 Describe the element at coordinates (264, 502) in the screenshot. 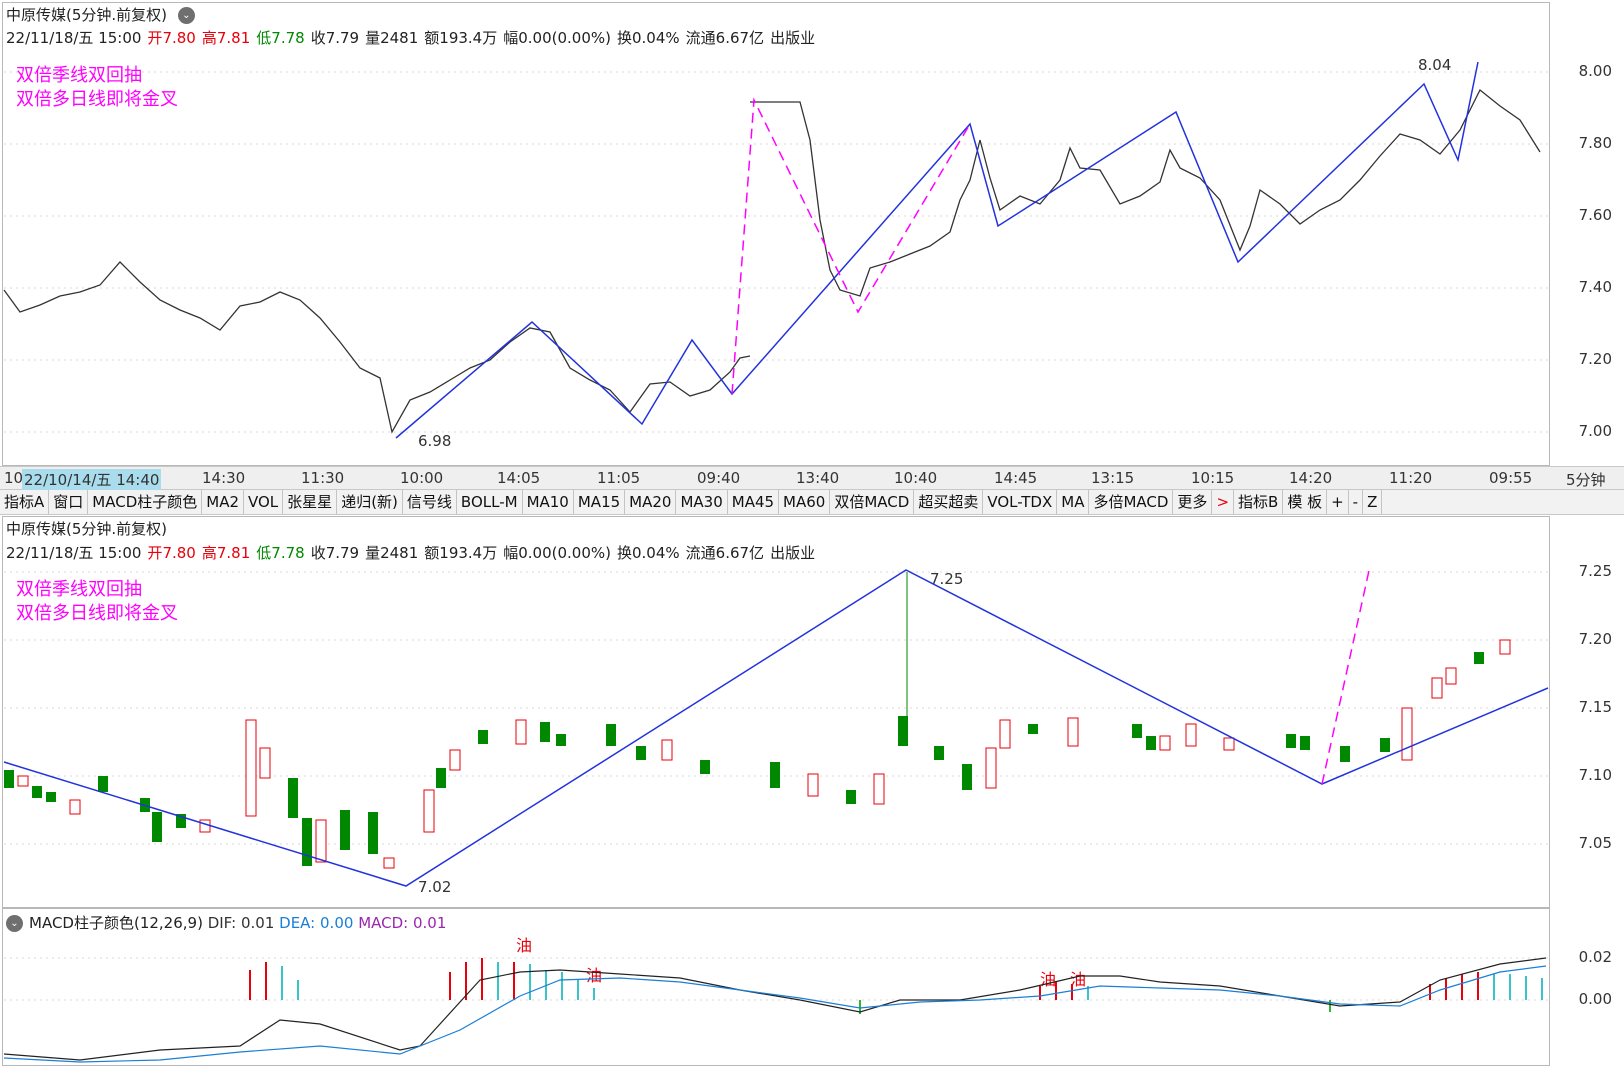

I see `tab-vol: VOL` at that location.